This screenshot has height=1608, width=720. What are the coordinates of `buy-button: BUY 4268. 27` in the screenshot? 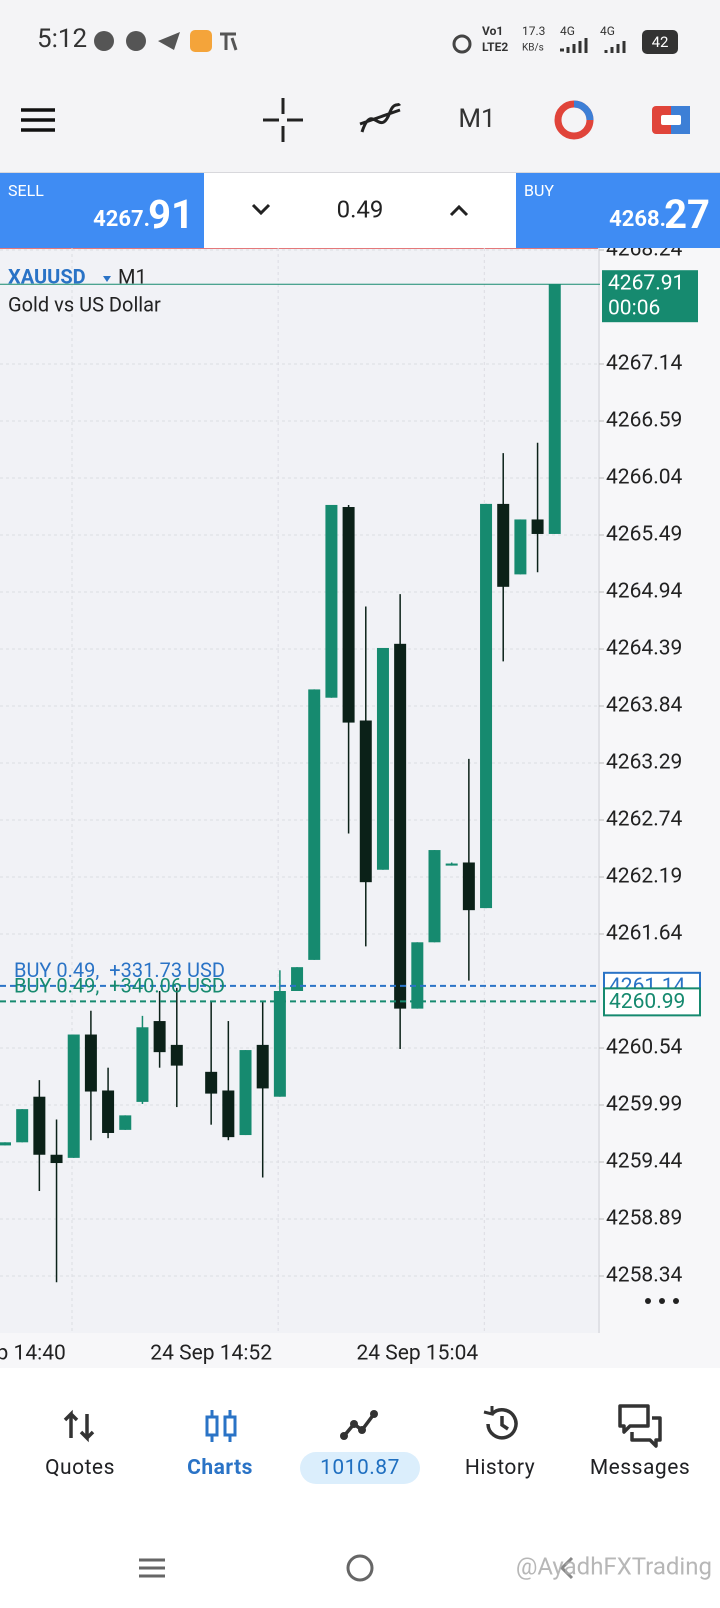 It's located at (618, 210).